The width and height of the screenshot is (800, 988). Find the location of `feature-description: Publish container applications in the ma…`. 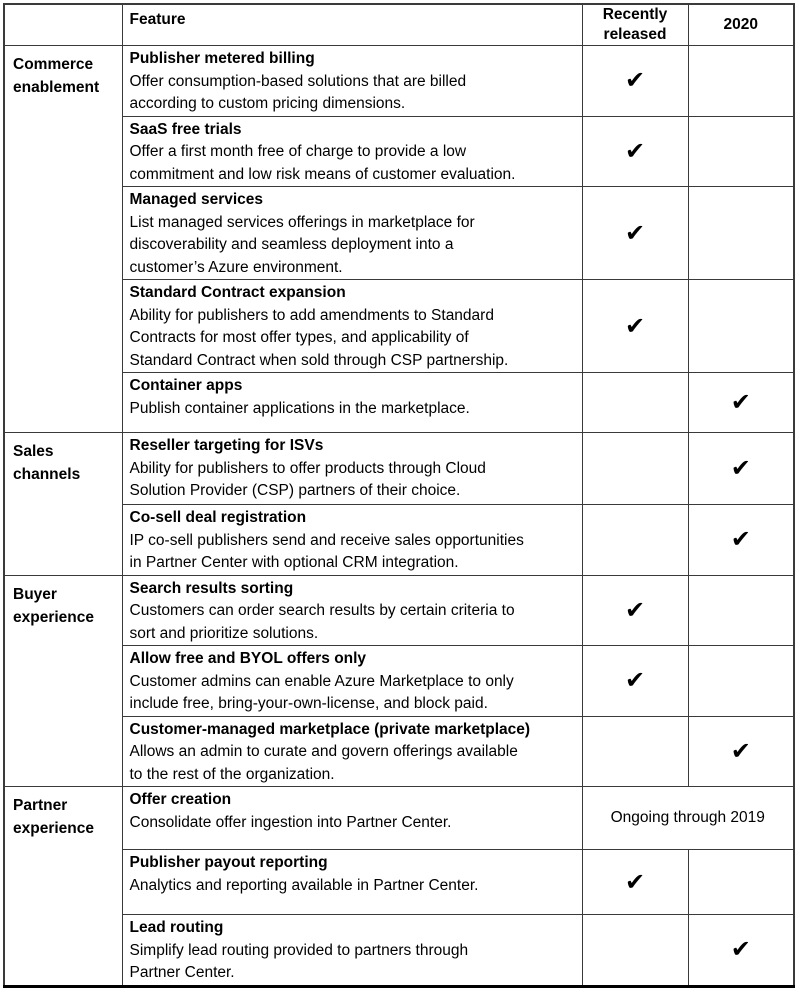

feature-description: Publish container applications in the ma… is located at coordinates (299, 408).